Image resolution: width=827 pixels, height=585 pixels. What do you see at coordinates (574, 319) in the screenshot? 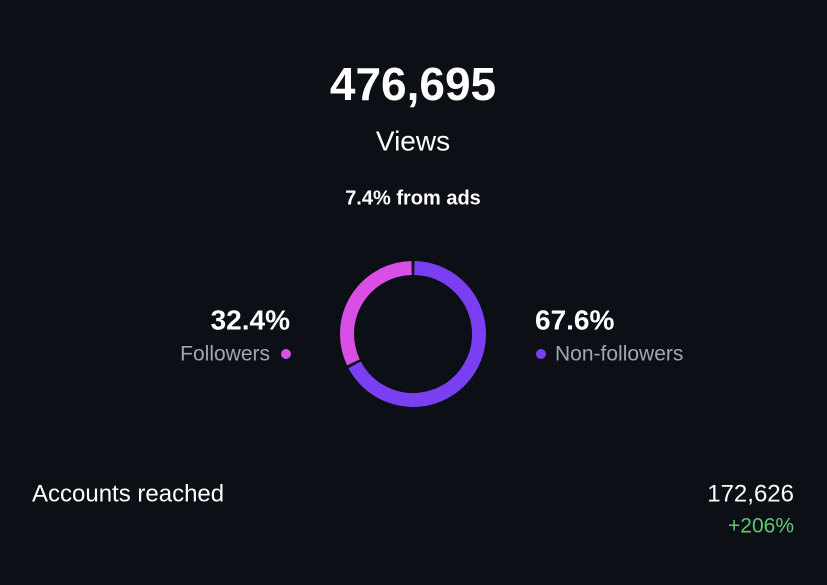
I see `non-followers-percent: 67.6%` at bounding box center [574, 319].